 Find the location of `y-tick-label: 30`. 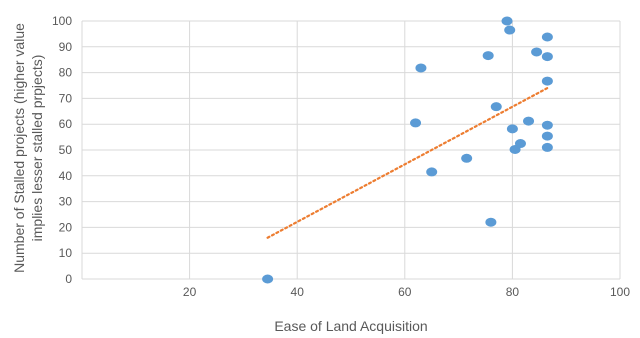

y-tick-label: 30 is located at coordinates (66, 202).